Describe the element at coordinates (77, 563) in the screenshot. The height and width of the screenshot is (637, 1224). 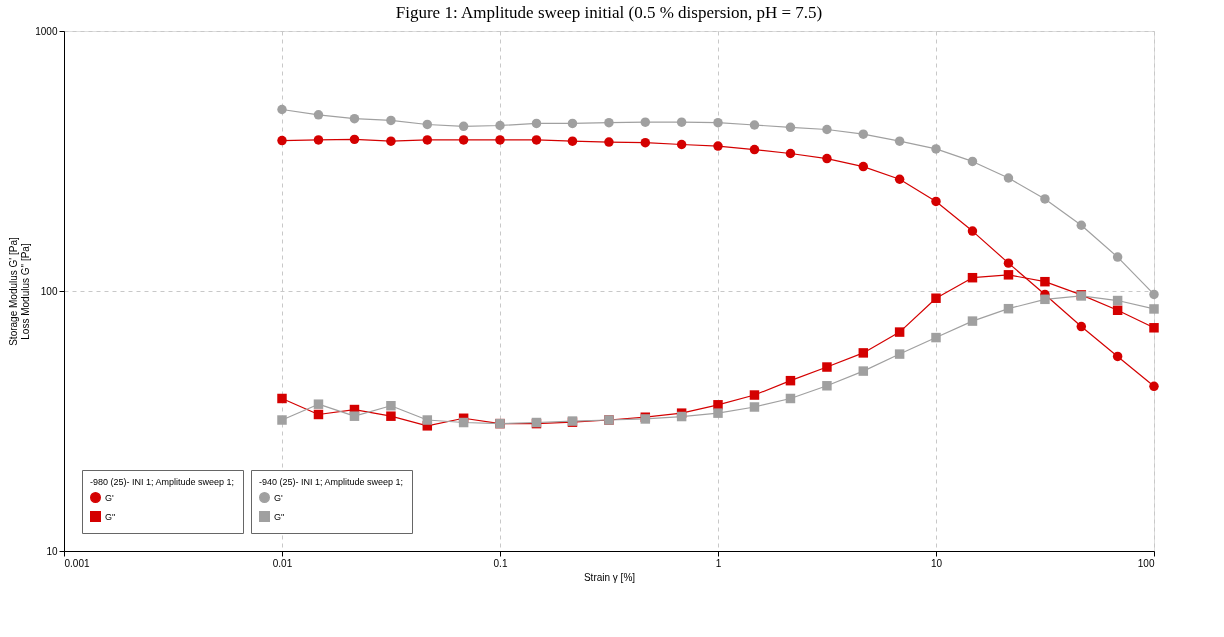
I see `x-tick-label: 0.001` at that location.